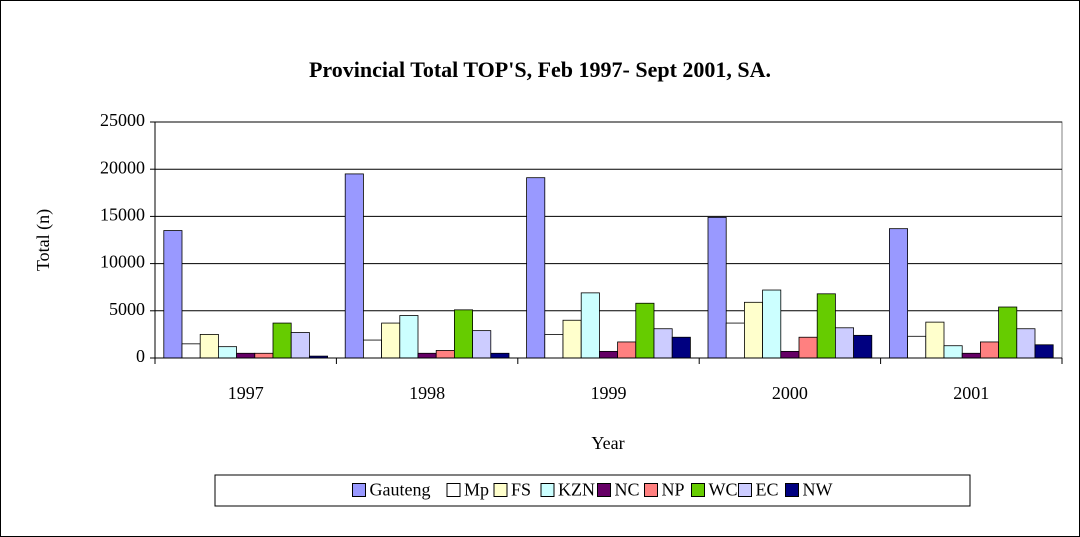  Describe the element at coordinates (122, 120) in the screenshot. I see `y-tick-label: 25000` at that location.